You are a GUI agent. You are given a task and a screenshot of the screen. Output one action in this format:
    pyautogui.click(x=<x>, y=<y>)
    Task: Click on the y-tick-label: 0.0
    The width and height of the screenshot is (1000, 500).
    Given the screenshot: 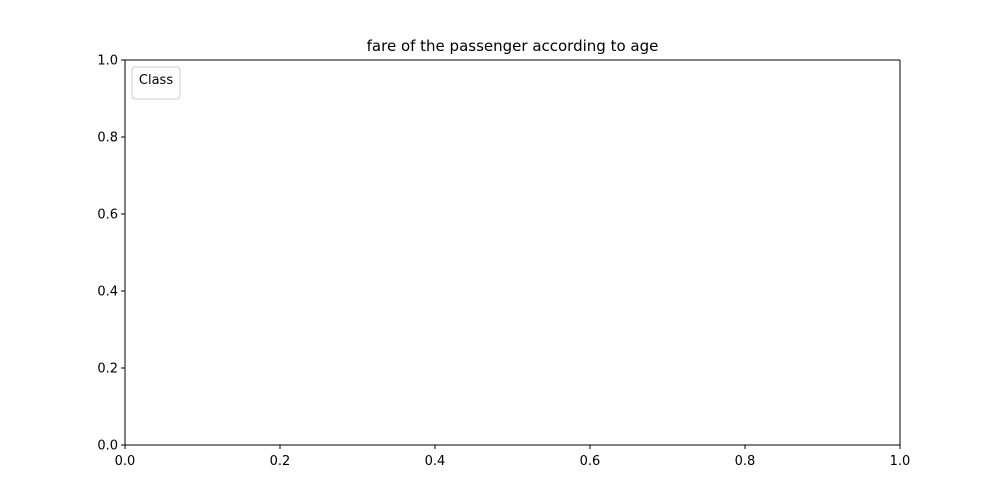 What is the action you would take?
    pyautogui.click(x=107, y=446)
    